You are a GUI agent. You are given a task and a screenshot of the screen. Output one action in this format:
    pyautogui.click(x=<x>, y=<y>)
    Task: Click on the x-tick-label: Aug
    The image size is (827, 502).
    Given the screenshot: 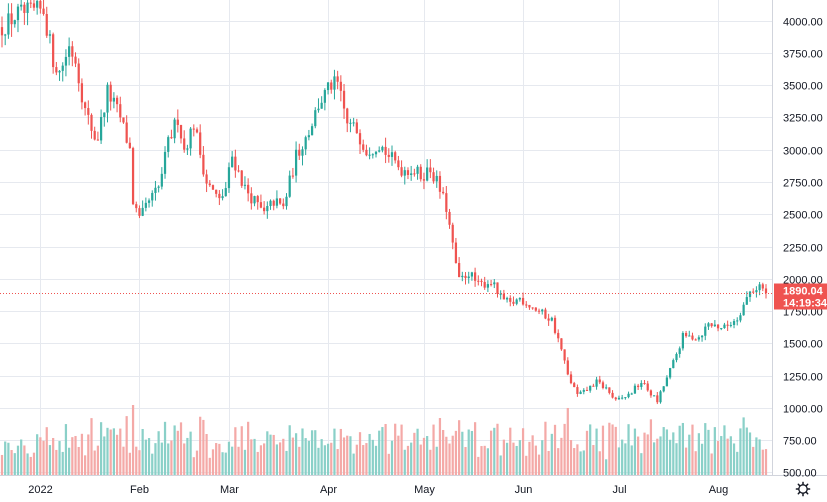 What is the action you would take?
    pyautogui.click(x=719, y=490)
    